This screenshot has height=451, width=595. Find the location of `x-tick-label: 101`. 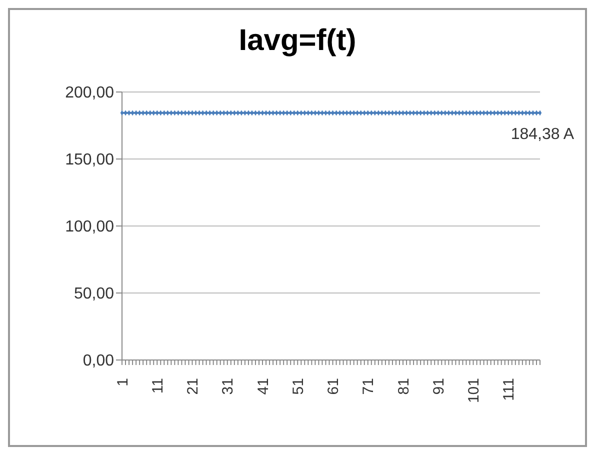

x-tick-label: 101 is located at coordinates (474, 391).